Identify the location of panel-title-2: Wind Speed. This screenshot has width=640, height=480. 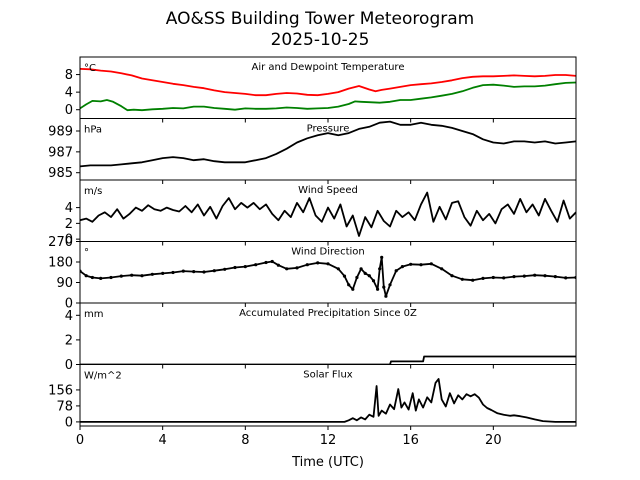
(328, 190).